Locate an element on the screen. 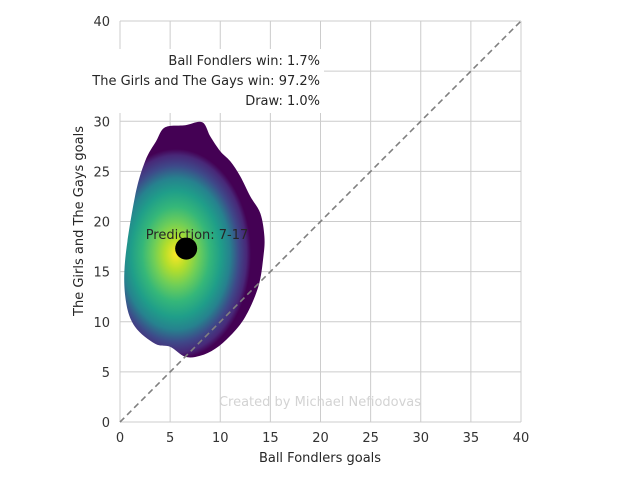 This screenshot has height=480, width=640. y-tick-label-0: 0 is located at coordinates (106, 423).